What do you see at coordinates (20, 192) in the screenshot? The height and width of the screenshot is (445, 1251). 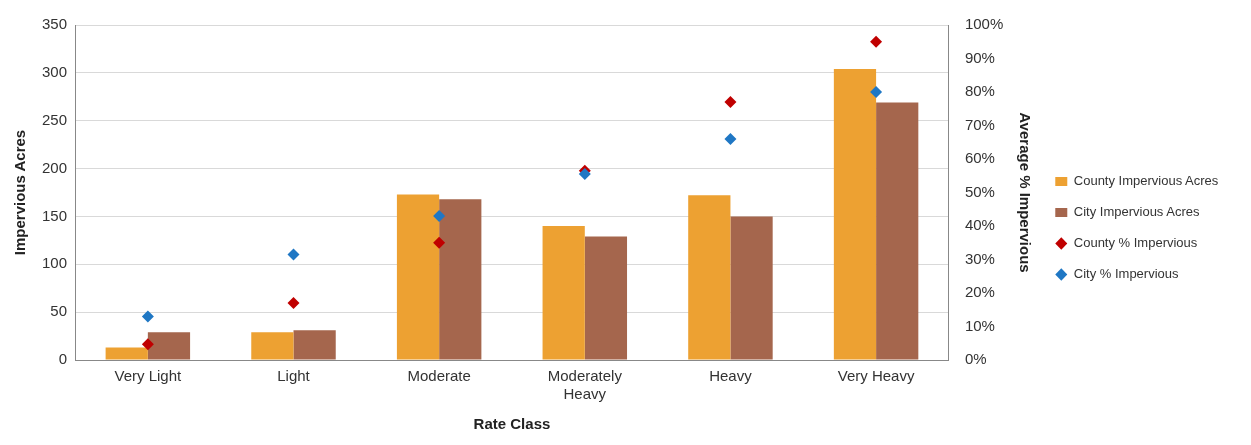 I see `y-axis-title: Impervious Acres` at bounding box center [20, 192].